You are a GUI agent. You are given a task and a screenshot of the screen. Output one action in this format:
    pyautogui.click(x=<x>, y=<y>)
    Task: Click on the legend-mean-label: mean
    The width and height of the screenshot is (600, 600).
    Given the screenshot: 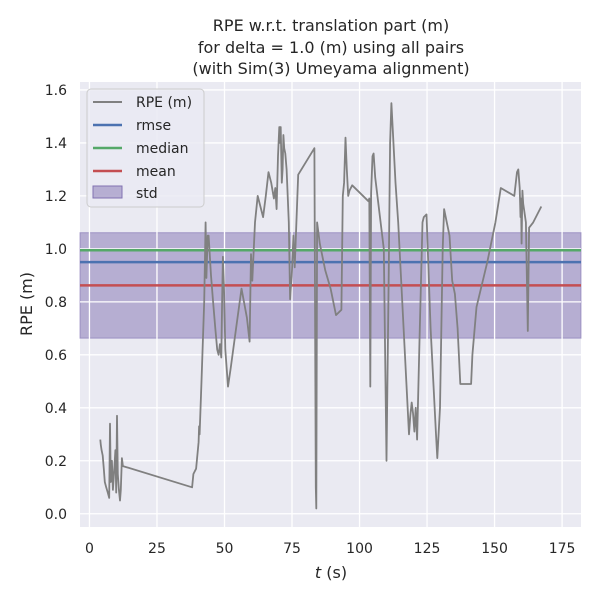 What is the action you would take?
    pyautogui.click(x=156, y=172)
    